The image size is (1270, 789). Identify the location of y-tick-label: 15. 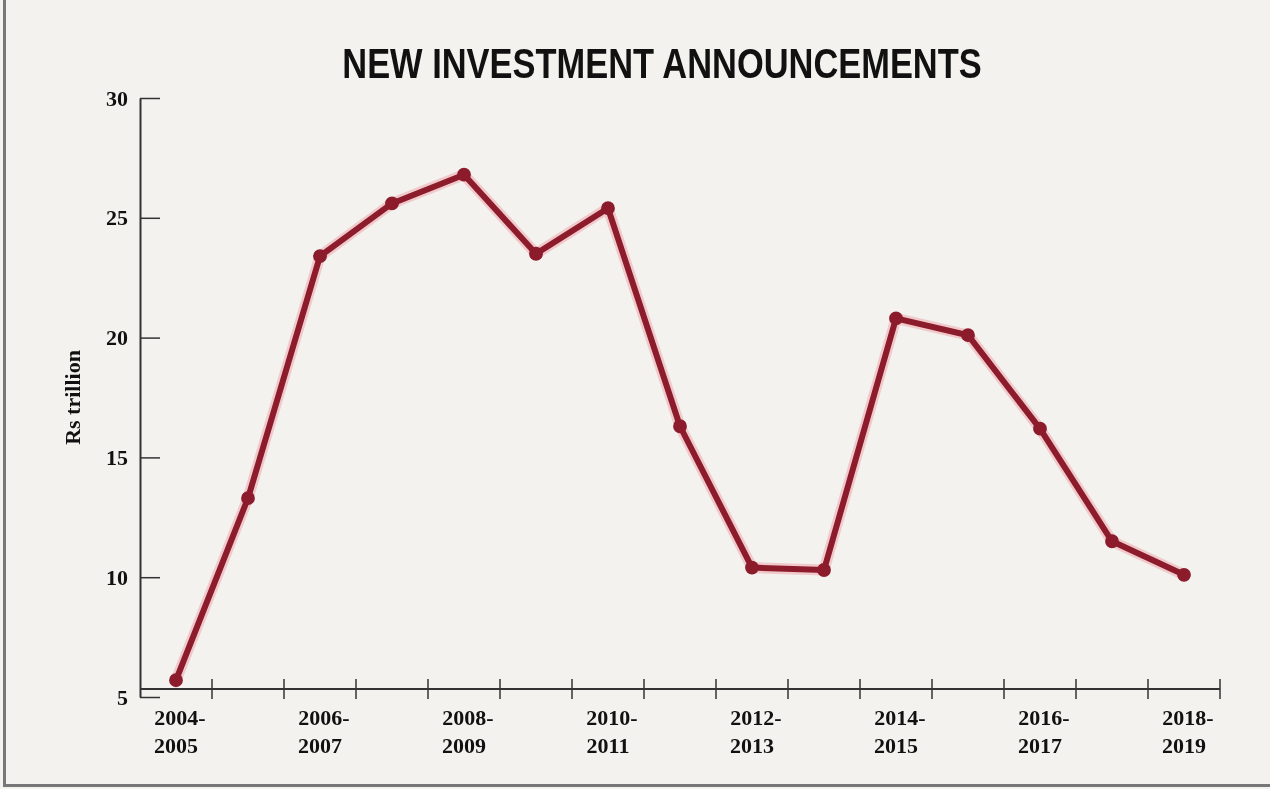
(117, 457).